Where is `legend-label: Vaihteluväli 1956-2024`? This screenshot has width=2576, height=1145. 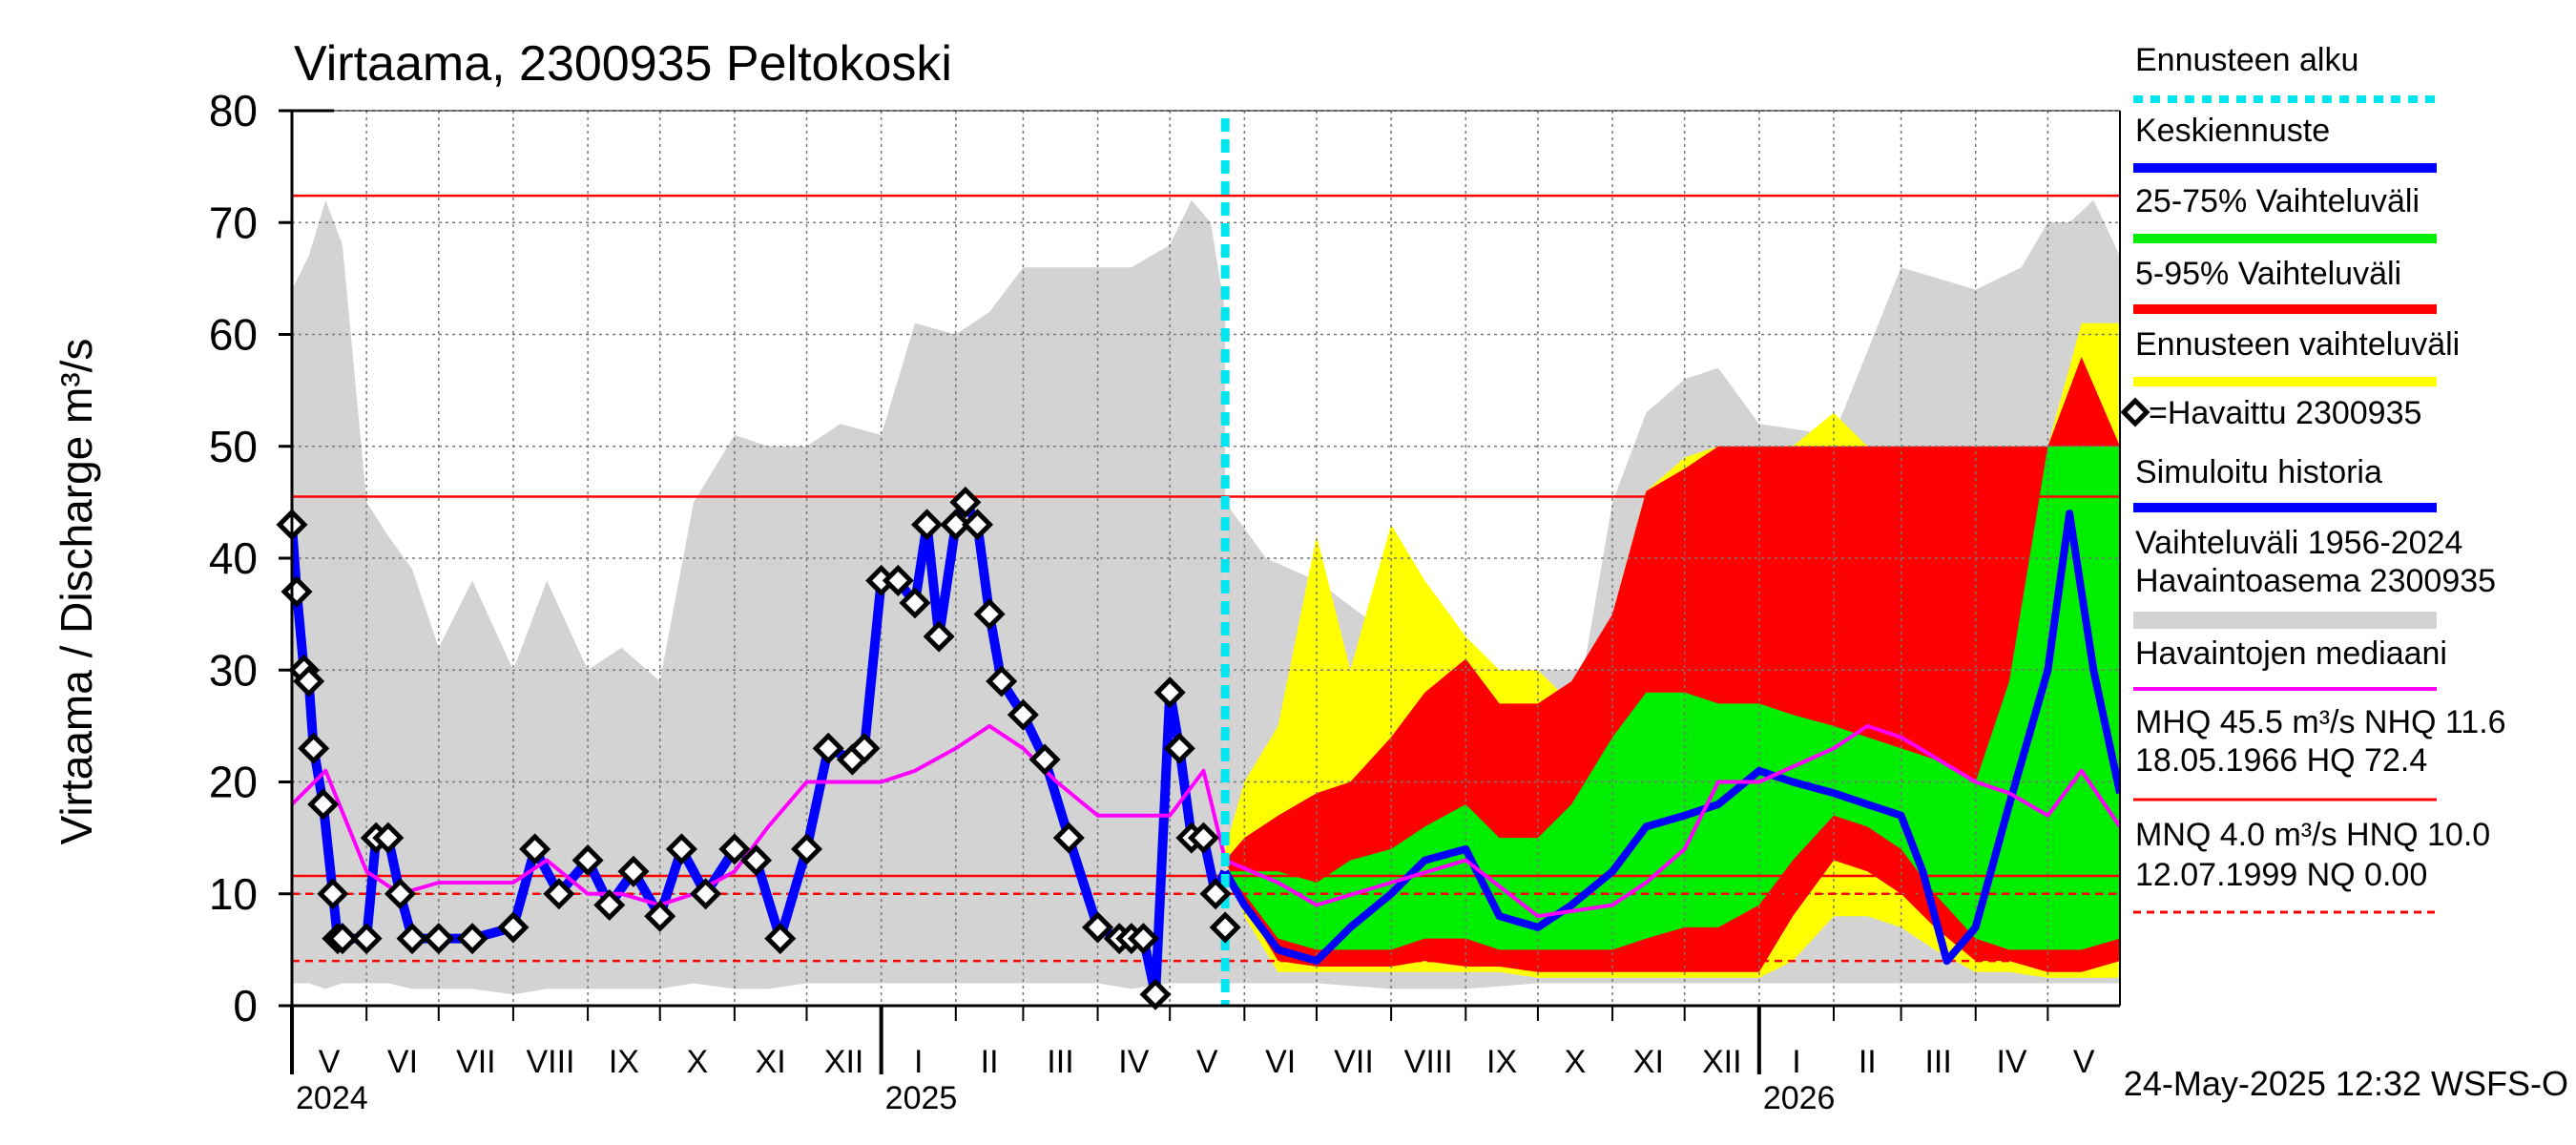 legend-label: Vaihteluväli 1956-2024 is located at coordinates (2298, 543).